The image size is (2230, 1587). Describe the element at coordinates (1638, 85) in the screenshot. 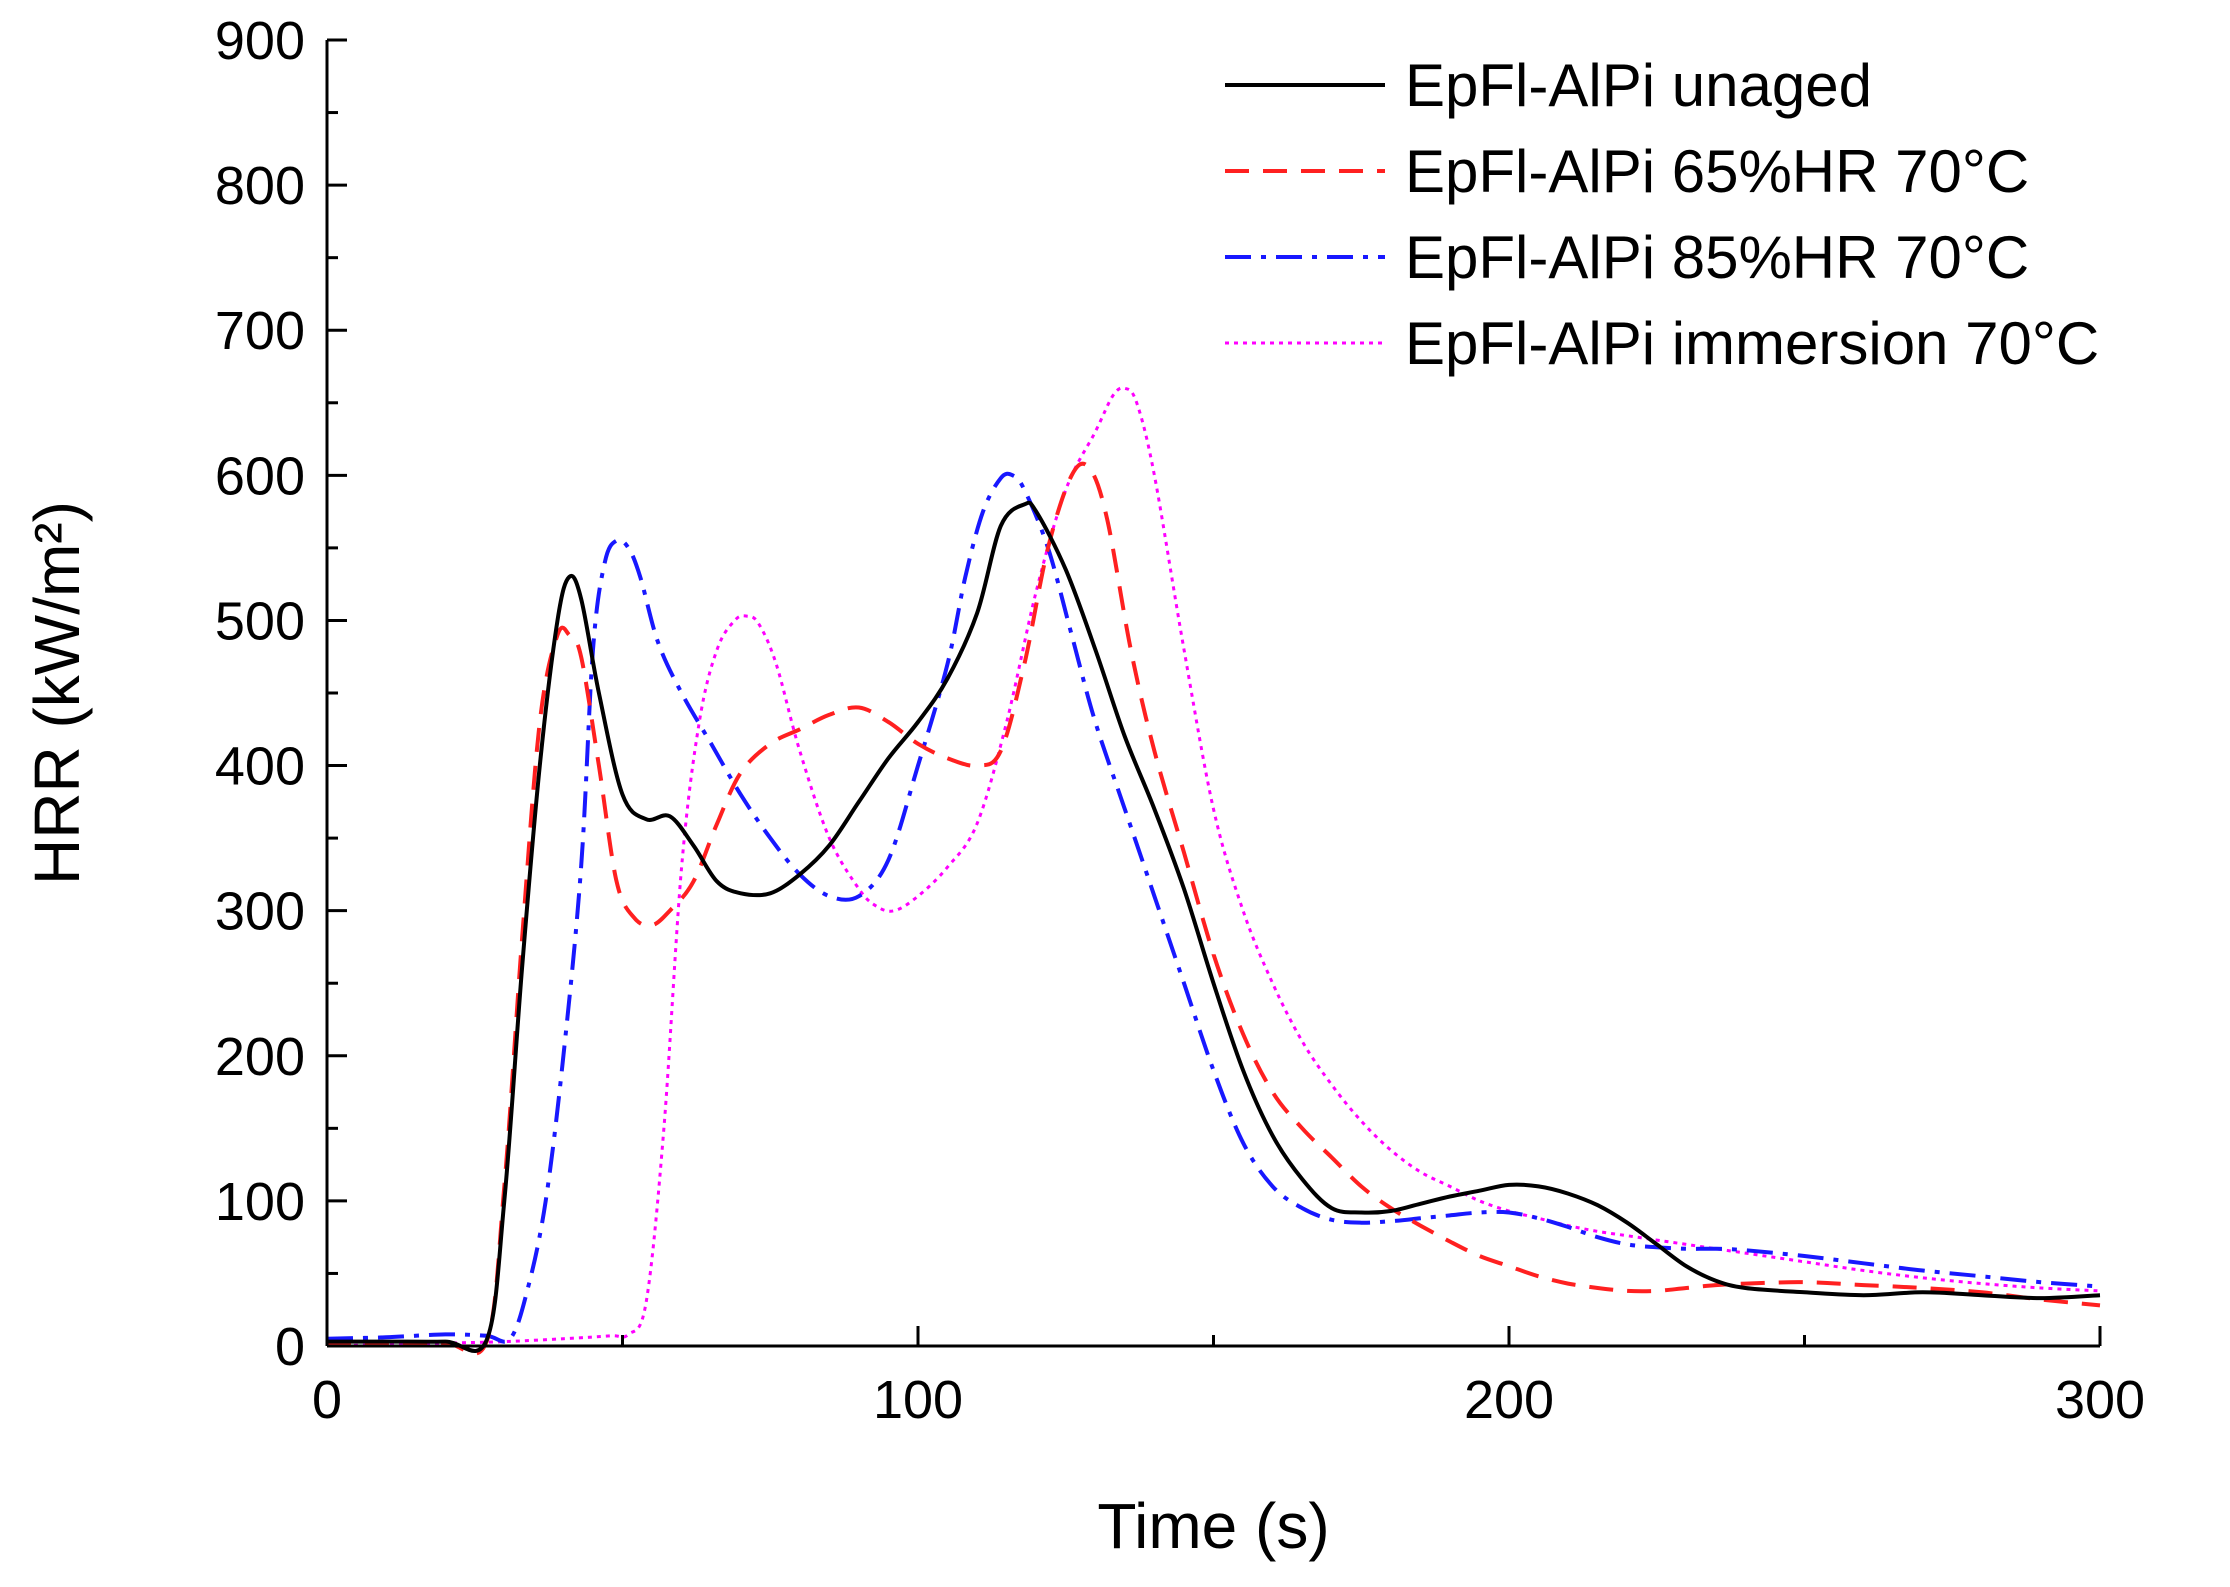

I see `legend-label: EpFl-AlPi unaged` at that location.